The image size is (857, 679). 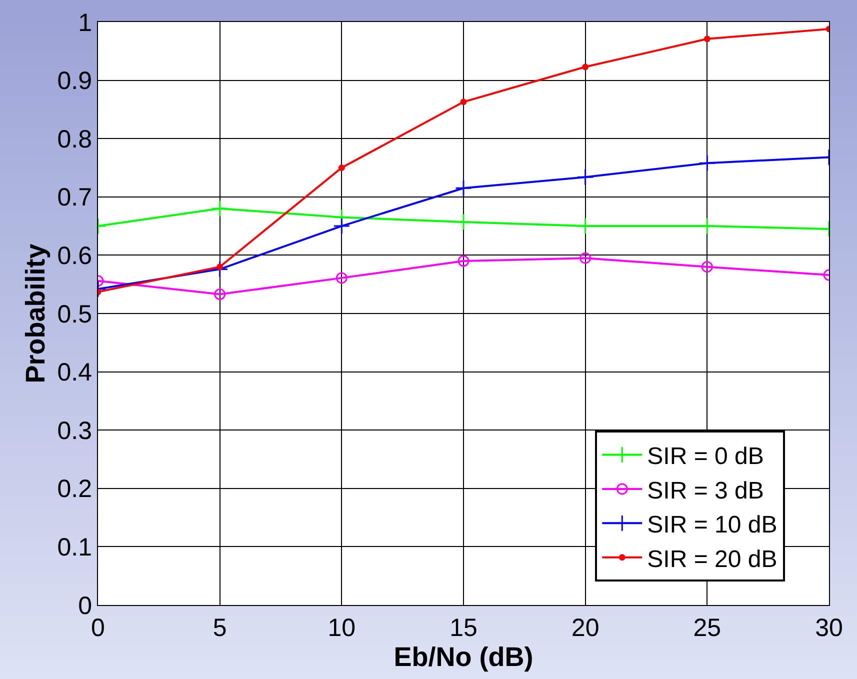 What do you see at coordinates (585, 628) in the screenshot?
I see `x-tick-label: 20` at bounding box center [585, 628].